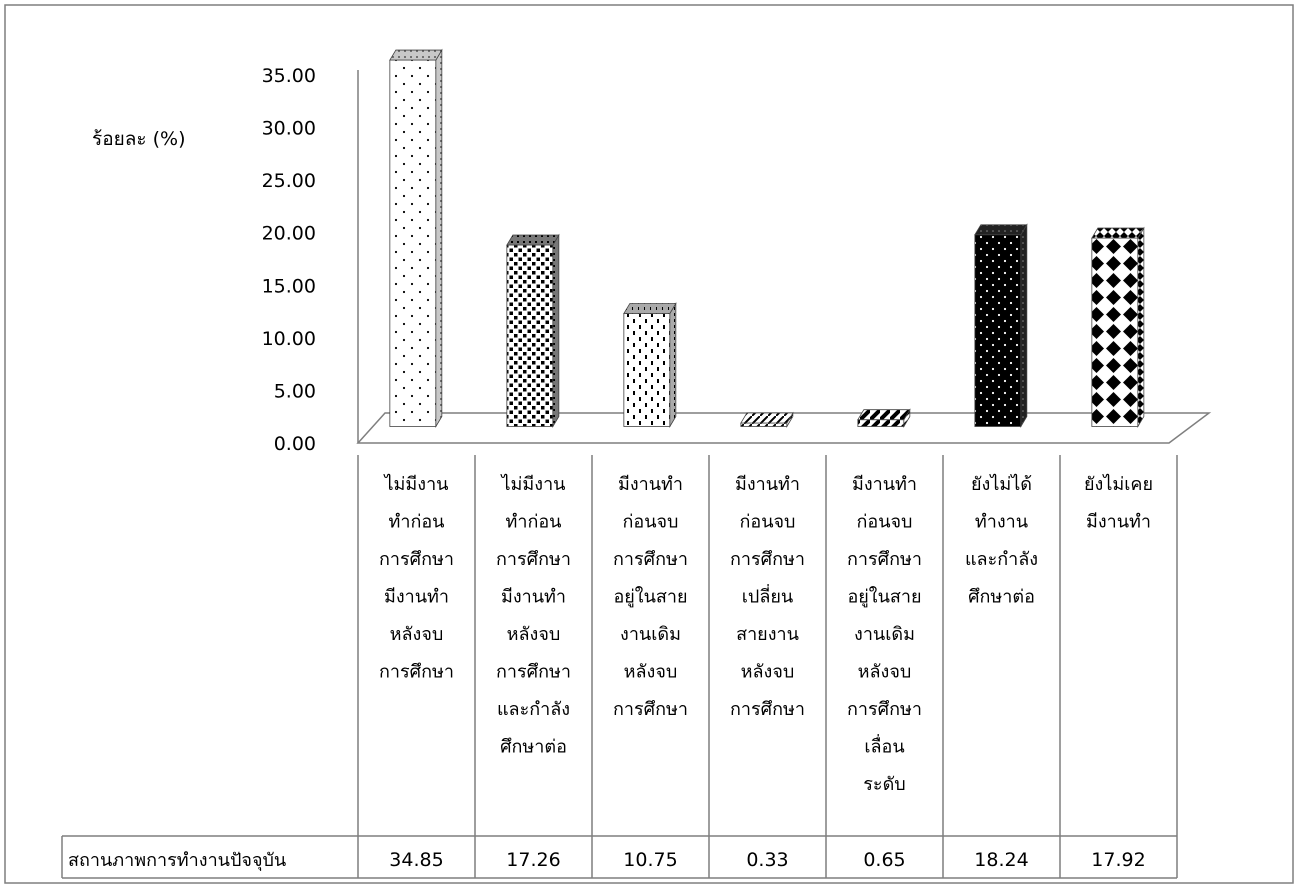  Describe the element at coordinates (650, 860) in the screenshot. I see `data-label: 10.75` at that location.